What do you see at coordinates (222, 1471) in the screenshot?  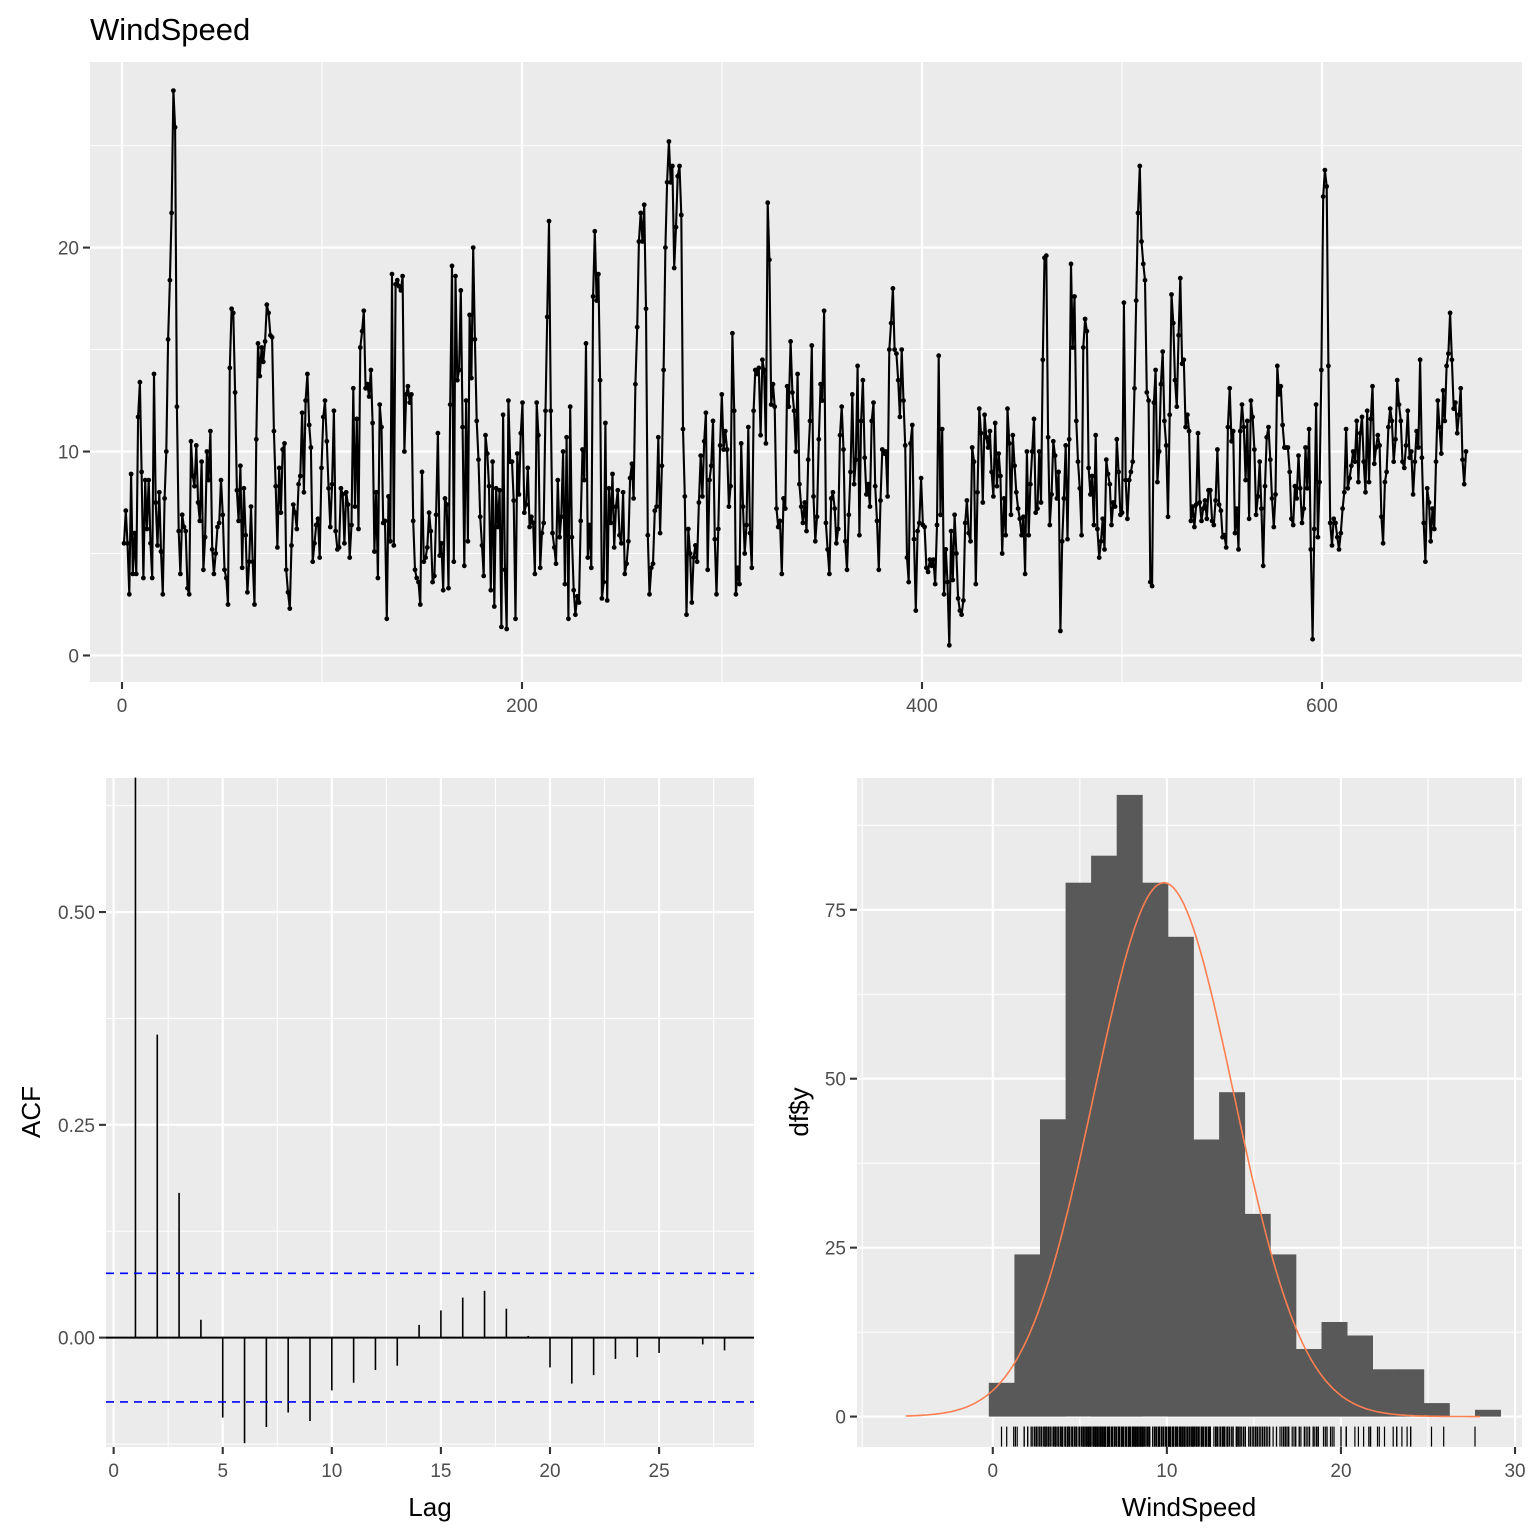 I see `acf-x-tick-label-1: 5` at bounding box center [222, 1471].